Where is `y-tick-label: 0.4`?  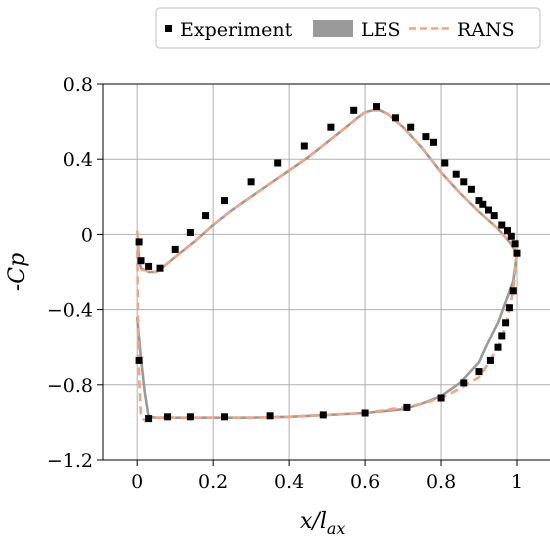 y-tick-label: 0.4 is located at coordinates (78, 160).